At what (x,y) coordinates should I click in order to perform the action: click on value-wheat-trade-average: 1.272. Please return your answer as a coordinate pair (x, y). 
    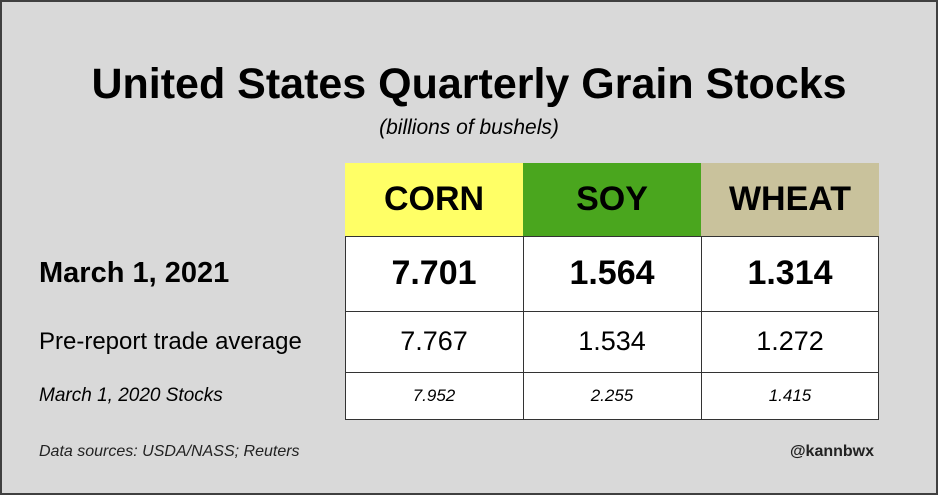
    Looking at the image, I should click on (790, 341).